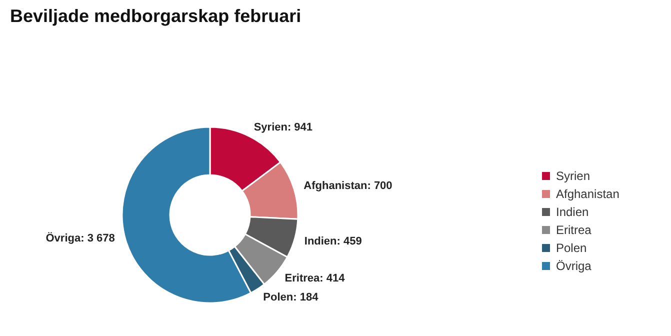  Describe the element at coordinates (156, 16) in the screenshot. I see `chart-title: Beviljade medborgarskap februari` at that location.